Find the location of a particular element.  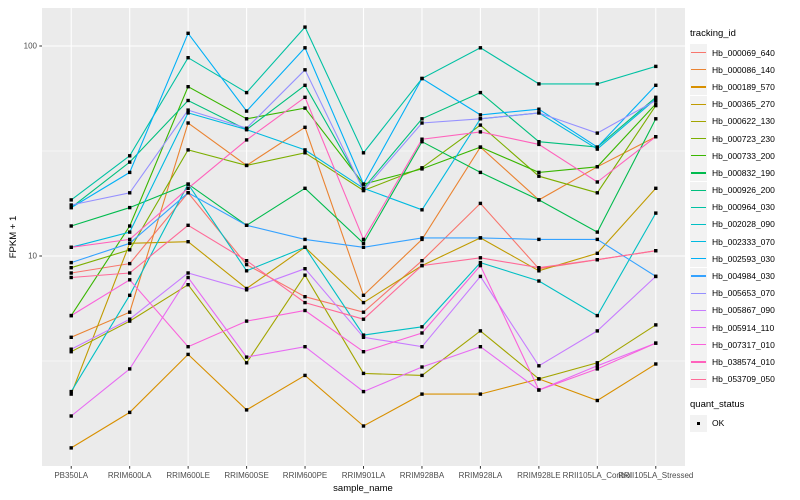

legend-entry-Hb_004984_030: Hb_004984_030 is located at coordinates (745, 276).